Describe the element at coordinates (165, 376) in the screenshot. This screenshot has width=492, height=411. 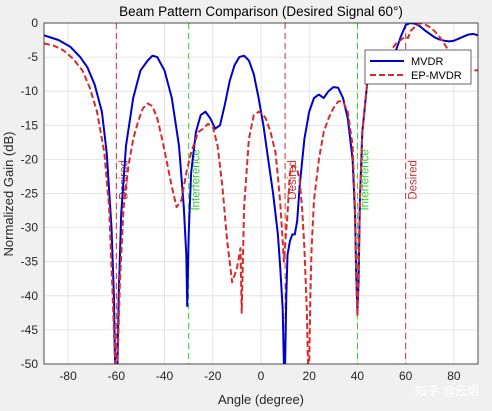
I see `x-tick-label-2: -40` at that location.